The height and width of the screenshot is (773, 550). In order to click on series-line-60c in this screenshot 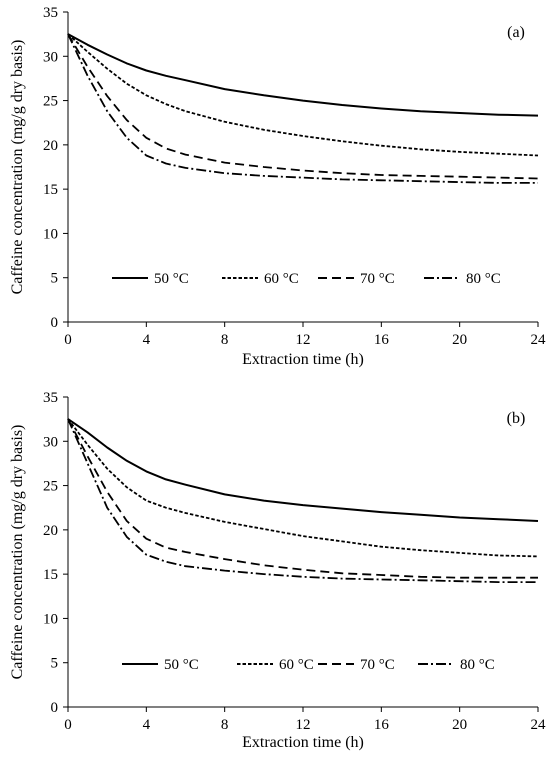, I will do `click(303, 95)`.